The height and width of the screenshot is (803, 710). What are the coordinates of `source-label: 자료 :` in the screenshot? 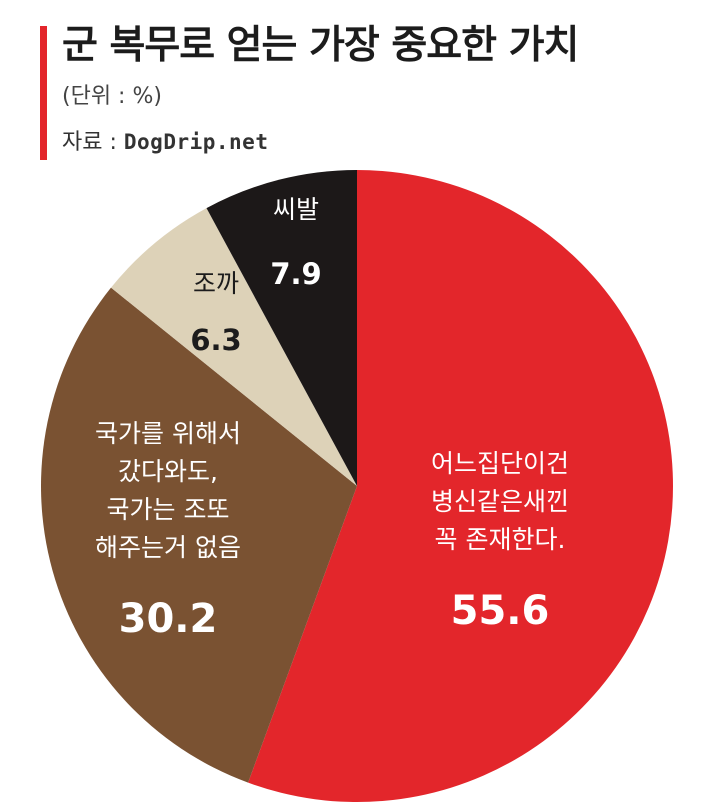 It's located at (89, 142).